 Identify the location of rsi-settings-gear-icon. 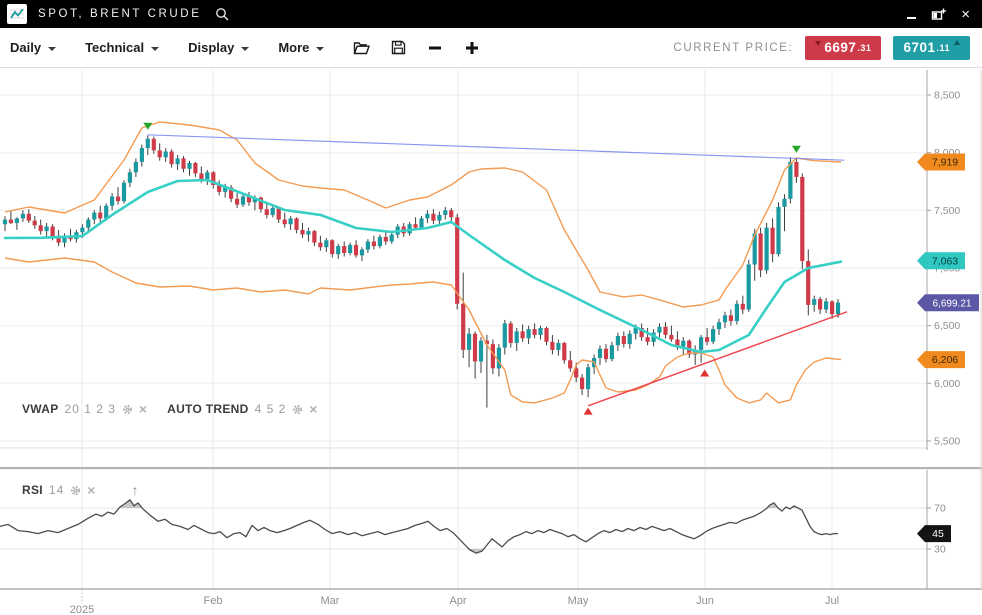
(75, 490).